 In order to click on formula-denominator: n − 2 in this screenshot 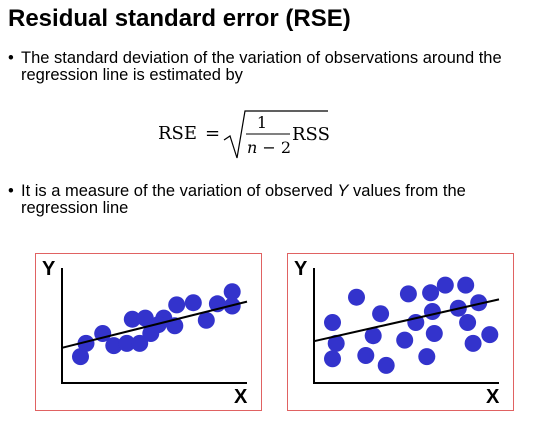, I will do `click(269, 147)`.